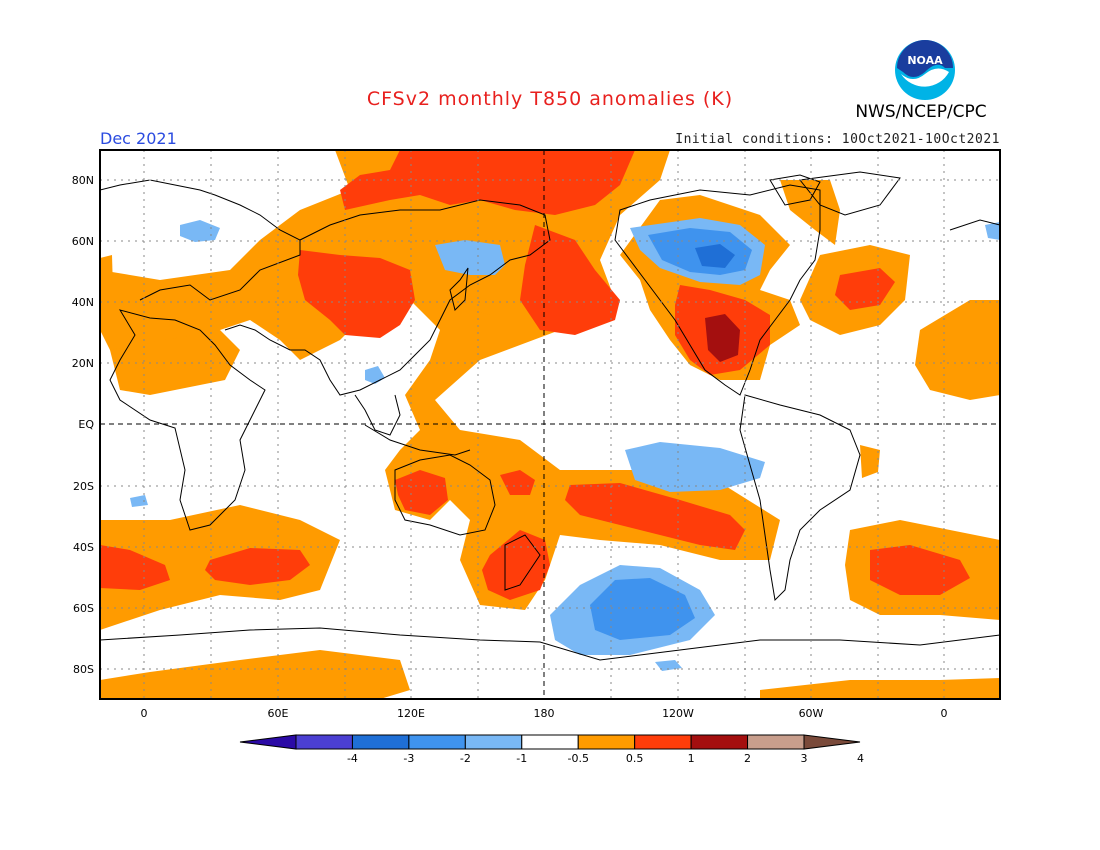  I want to click on latitude-labels: 80N 60N 40N 20N EQ 20S 40S 60S 80S, so click(83, 425).